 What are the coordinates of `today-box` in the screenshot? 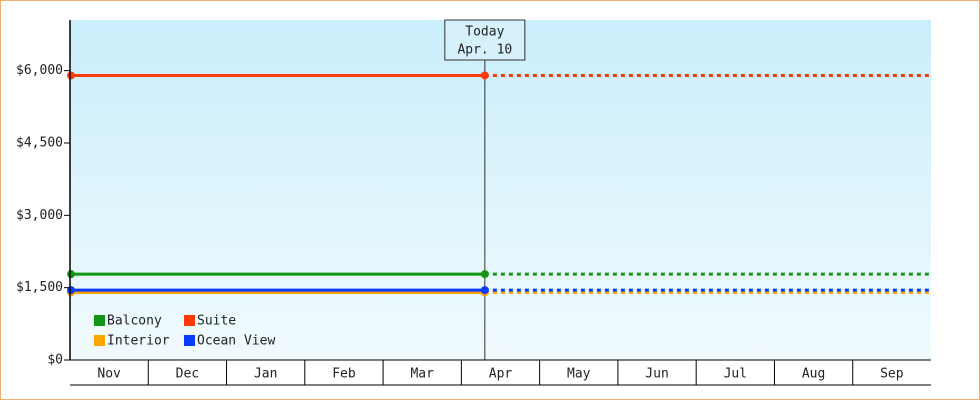 It's located at (485, 40).